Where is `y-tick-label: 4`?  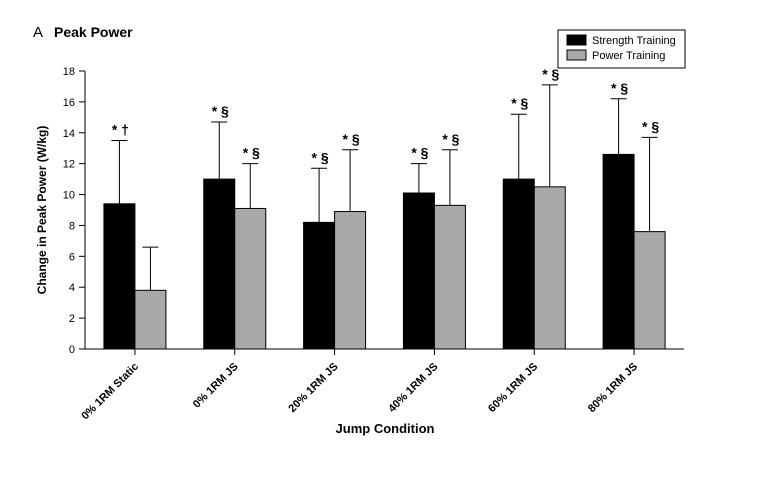 y-tick-label: 4 is located at coordinates (72, 288).